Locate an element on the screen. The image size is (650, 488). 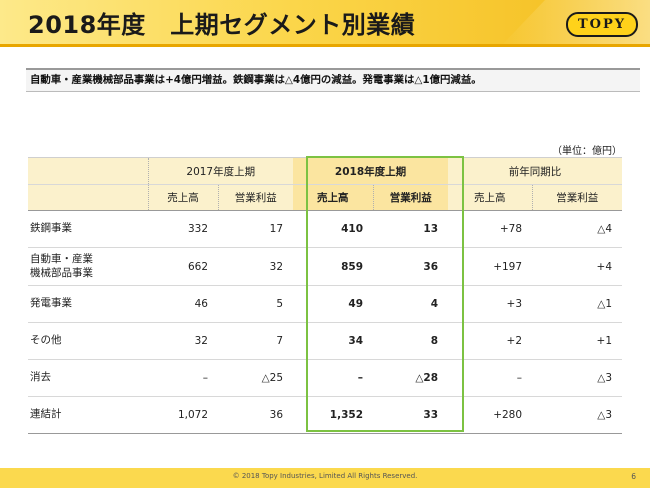
slide-title: 2018年度 上期セグメント別業績 is located at coordinates (222, 25).